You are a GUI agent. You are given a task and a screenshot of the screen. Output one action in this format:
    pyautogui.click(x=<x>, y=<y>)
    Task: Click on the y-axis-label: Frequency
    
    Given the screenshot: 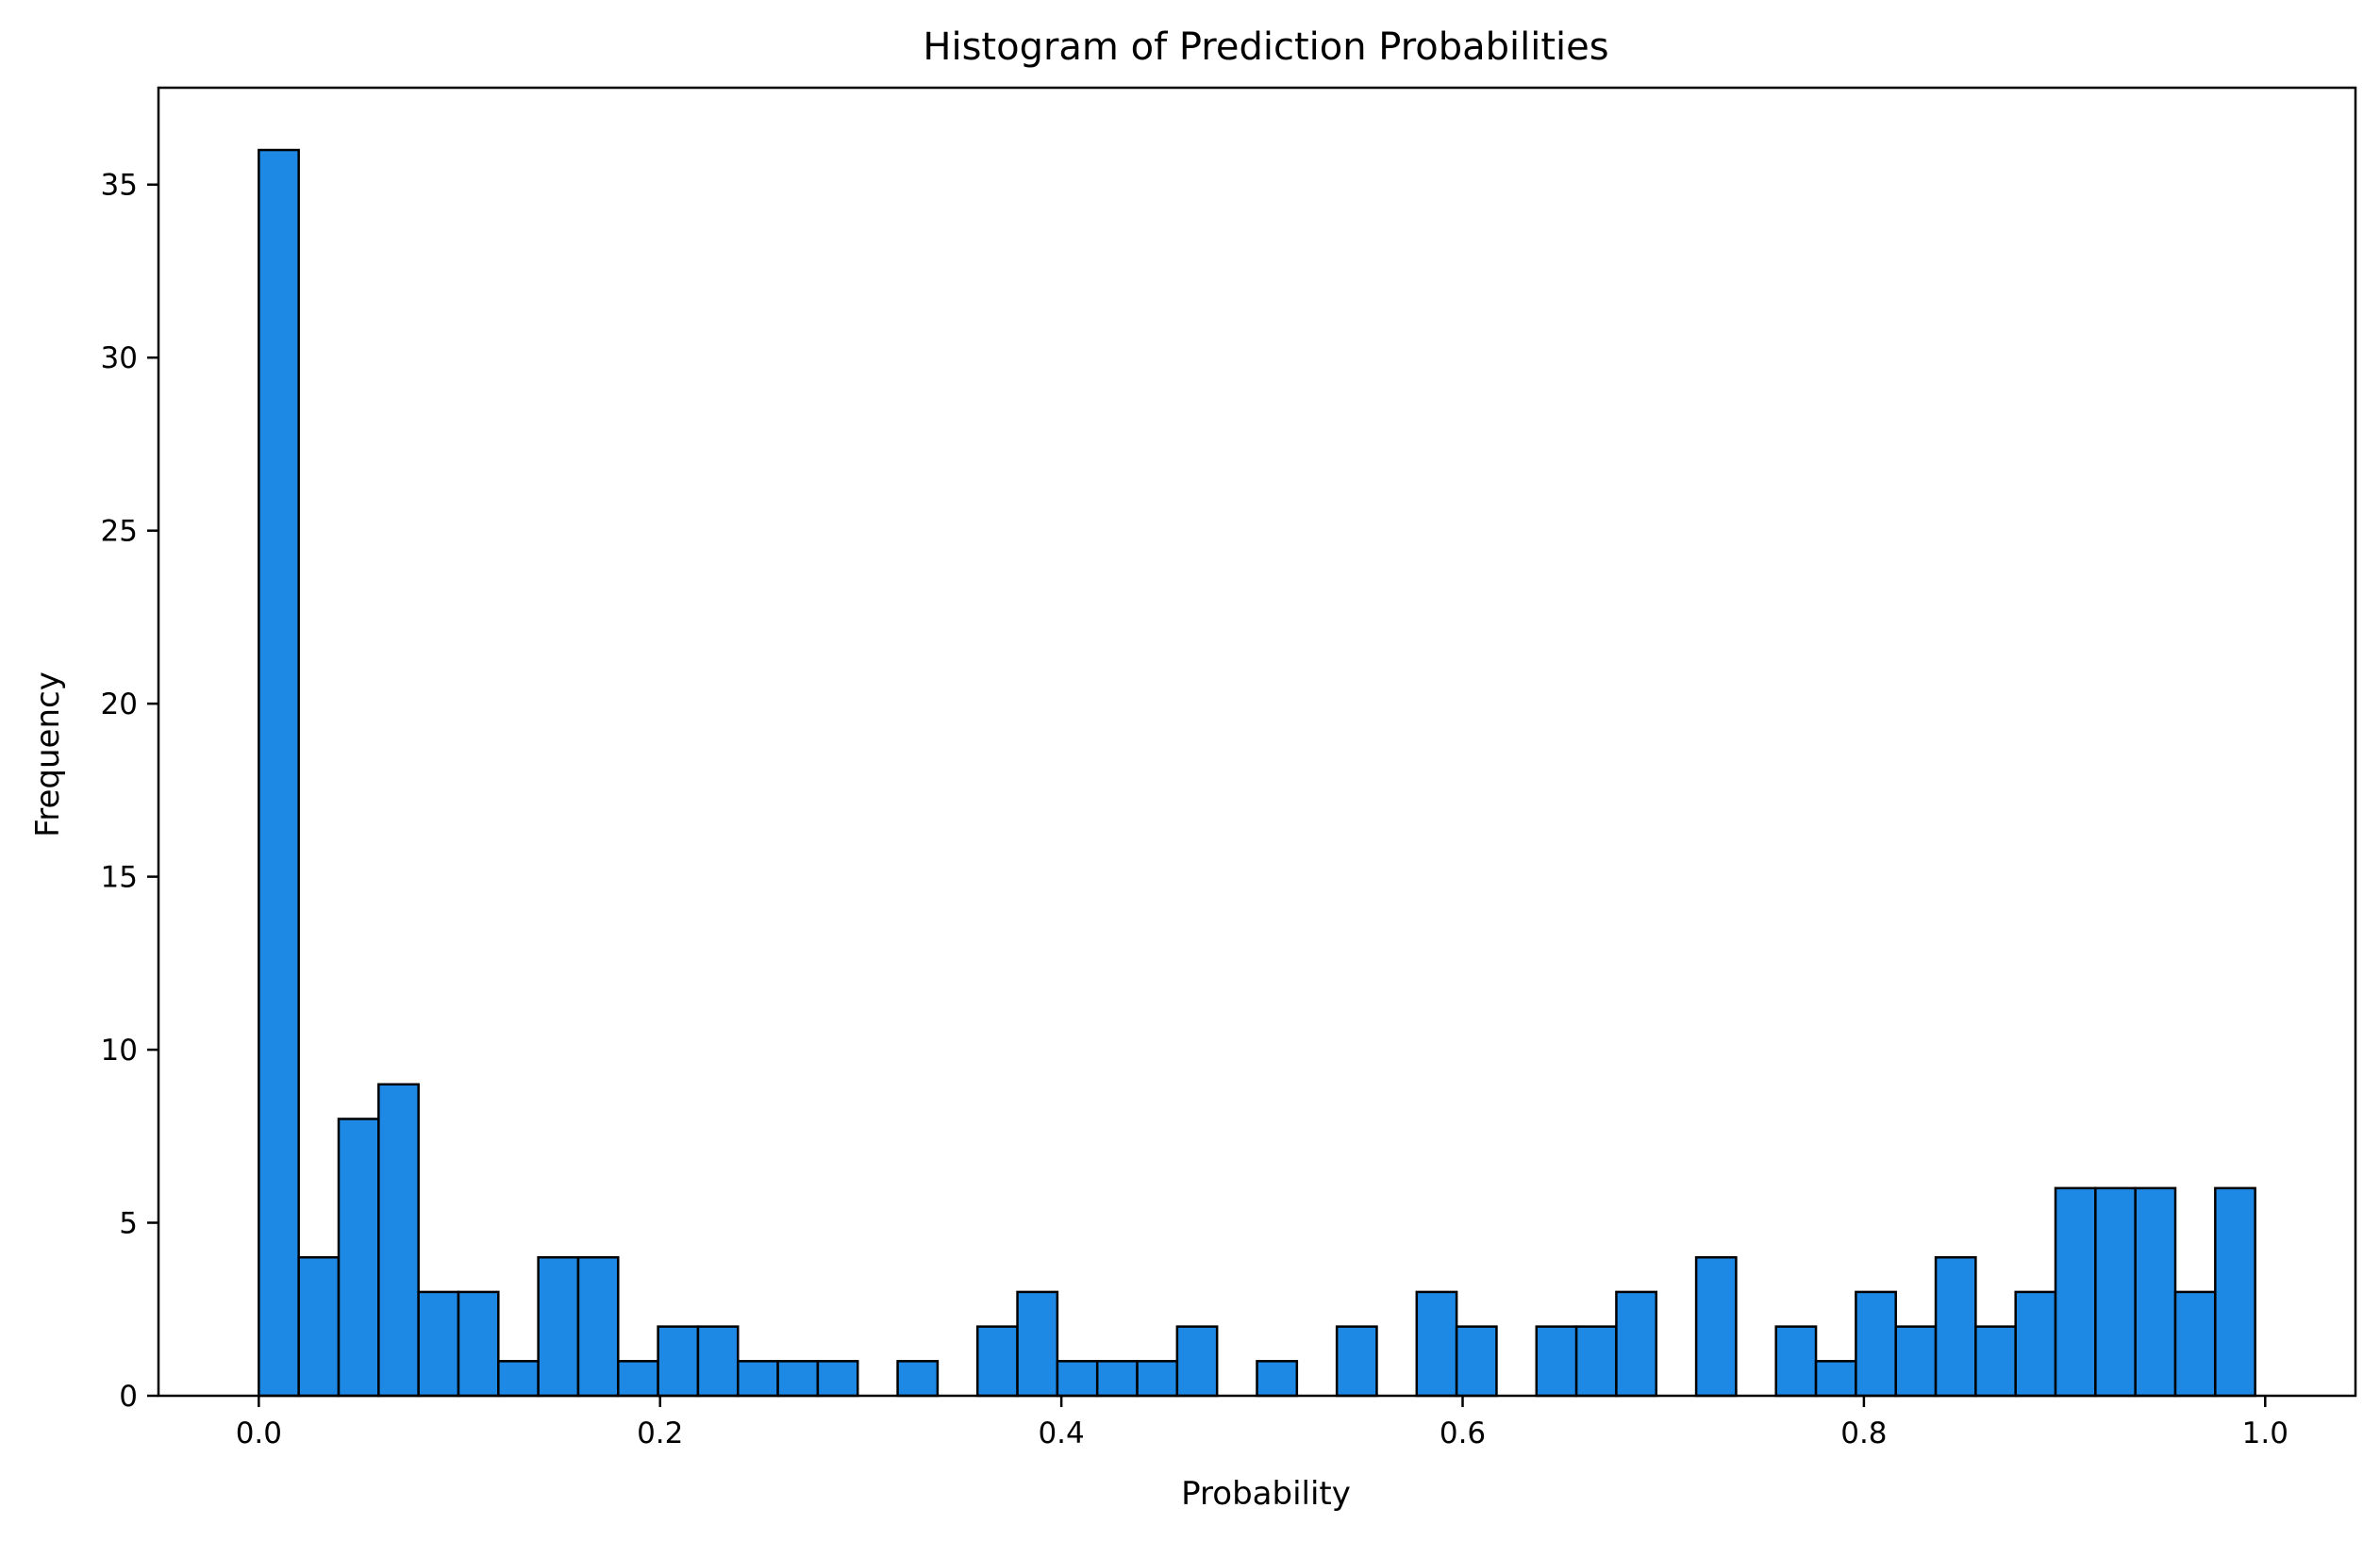 What is the action you would take?
    pyautogui.click(x=48, y=754)
    